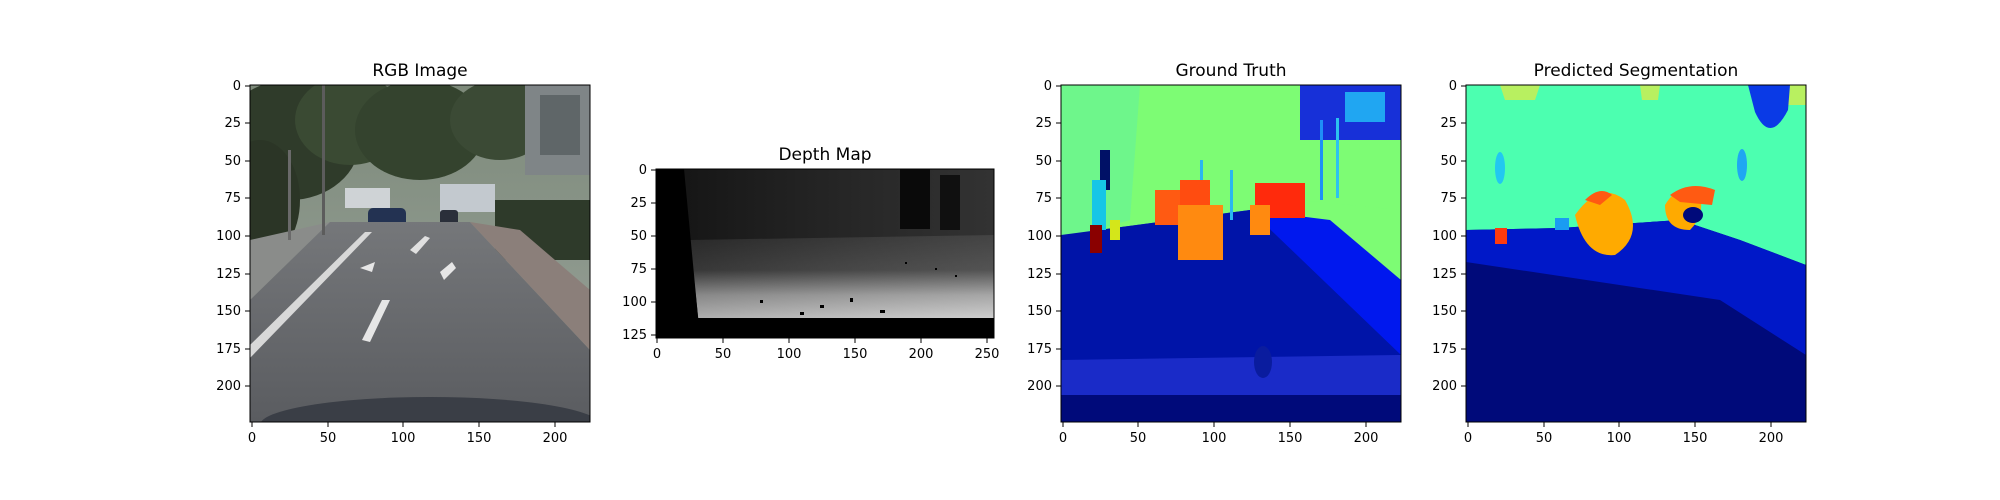  What do you see at coordinates (1636, 71) in the screenshot?
I see `panel-title: Predicted Segmentation` at bounding box center [1636, 71].